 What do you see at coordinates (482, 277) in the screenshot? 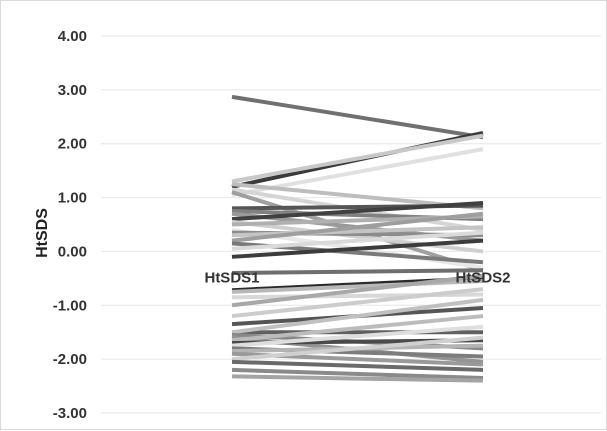
I see `category-label: HtSDS2` at bounding box center [482, 277].